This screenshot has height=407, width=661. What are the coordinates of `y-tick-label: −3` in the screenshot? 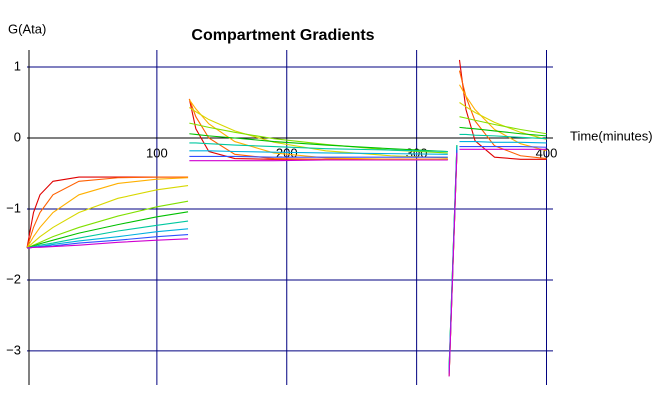 It's located at (13, 349).